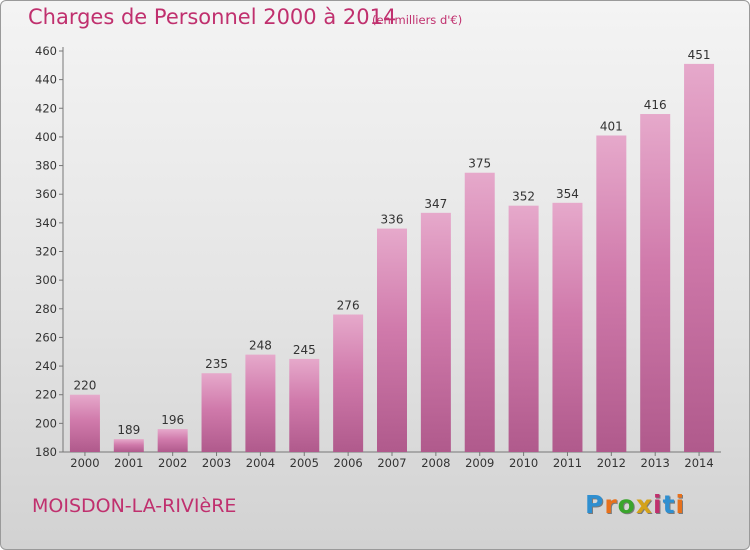 This screenshot has height=550, width=750. I want to click on y-tick-label: 400, so click(46, 137).